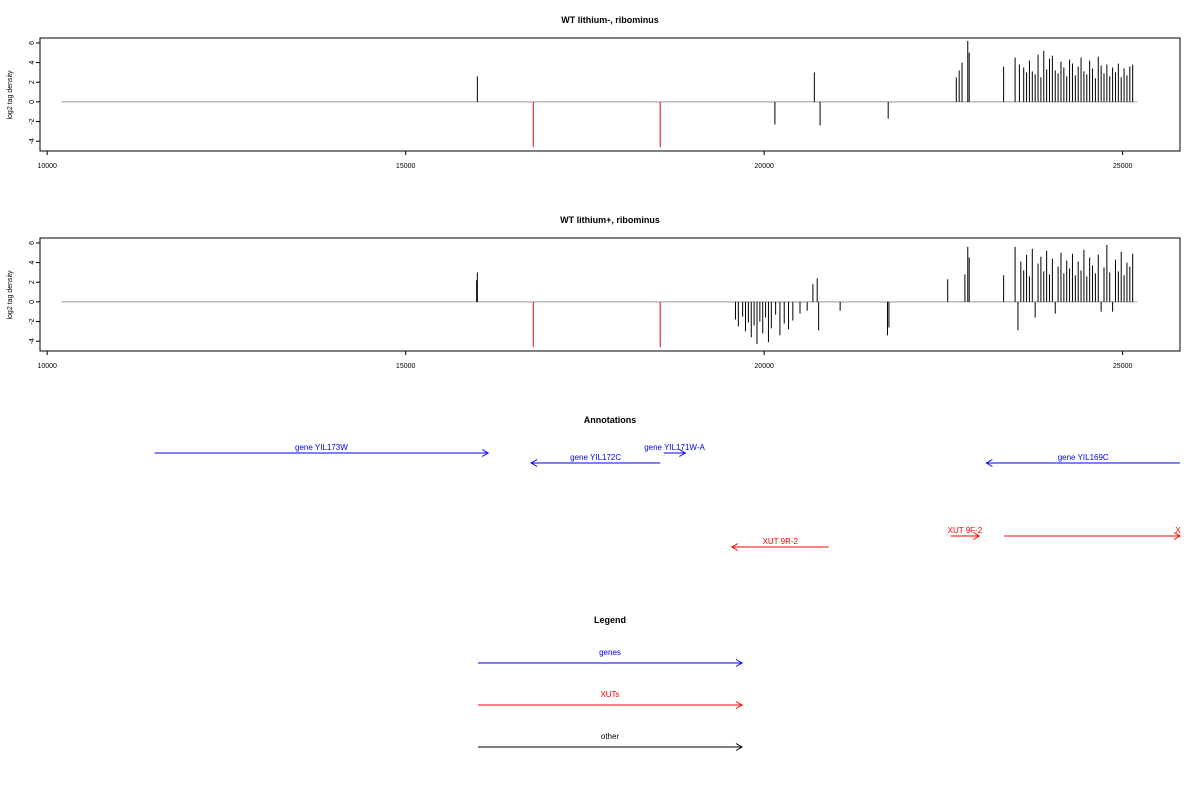  What do you see at coordinates (965, 530) in the screenshot?
I see `annotation-label: XUT 9F-2` at bounding box center [965, 530].